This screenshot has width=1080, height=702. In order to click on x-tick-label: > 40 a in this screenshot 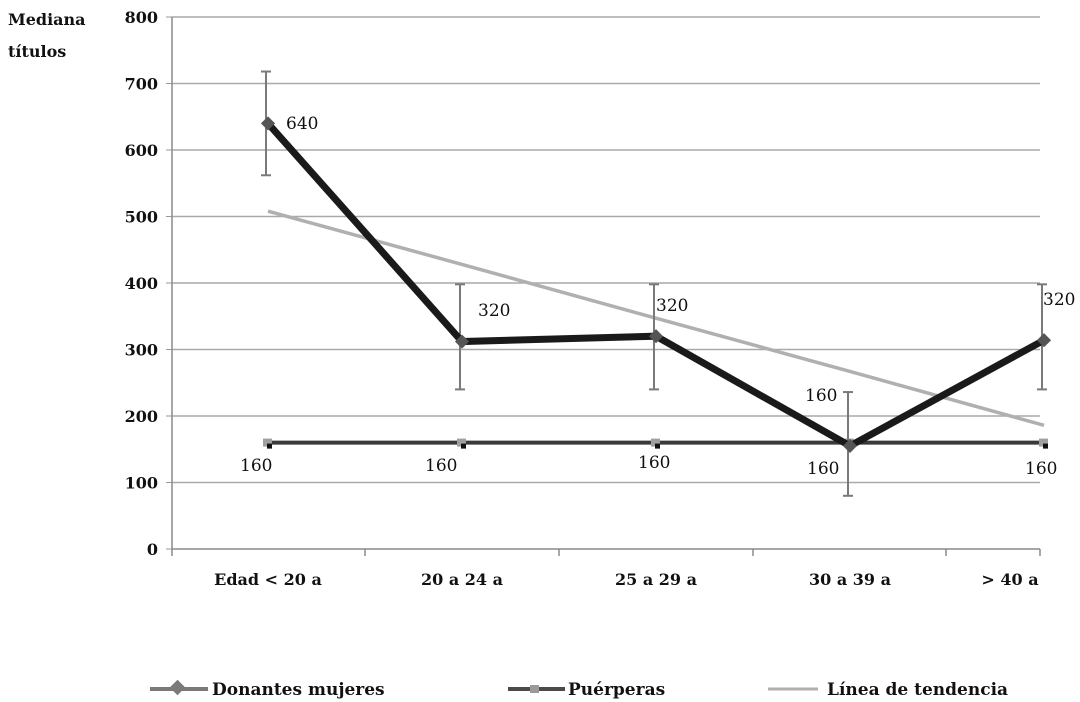, I will do `click(1009, 579)`.